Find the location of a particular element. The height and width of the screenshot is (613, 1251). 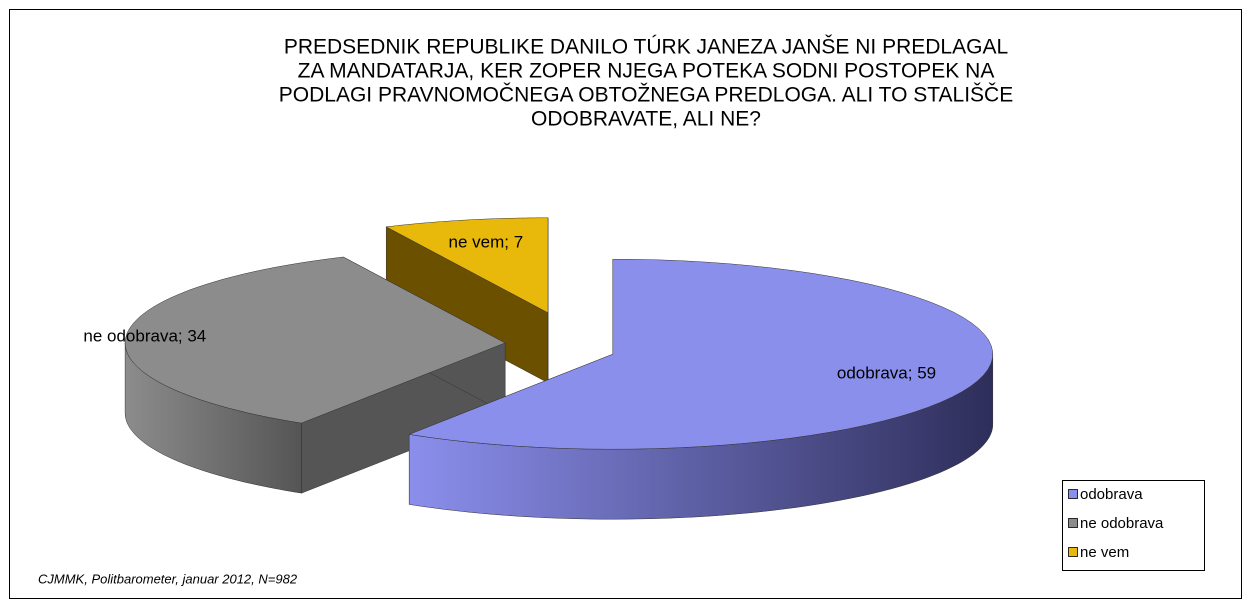

legend-box is located at coordinates (1133, 525).